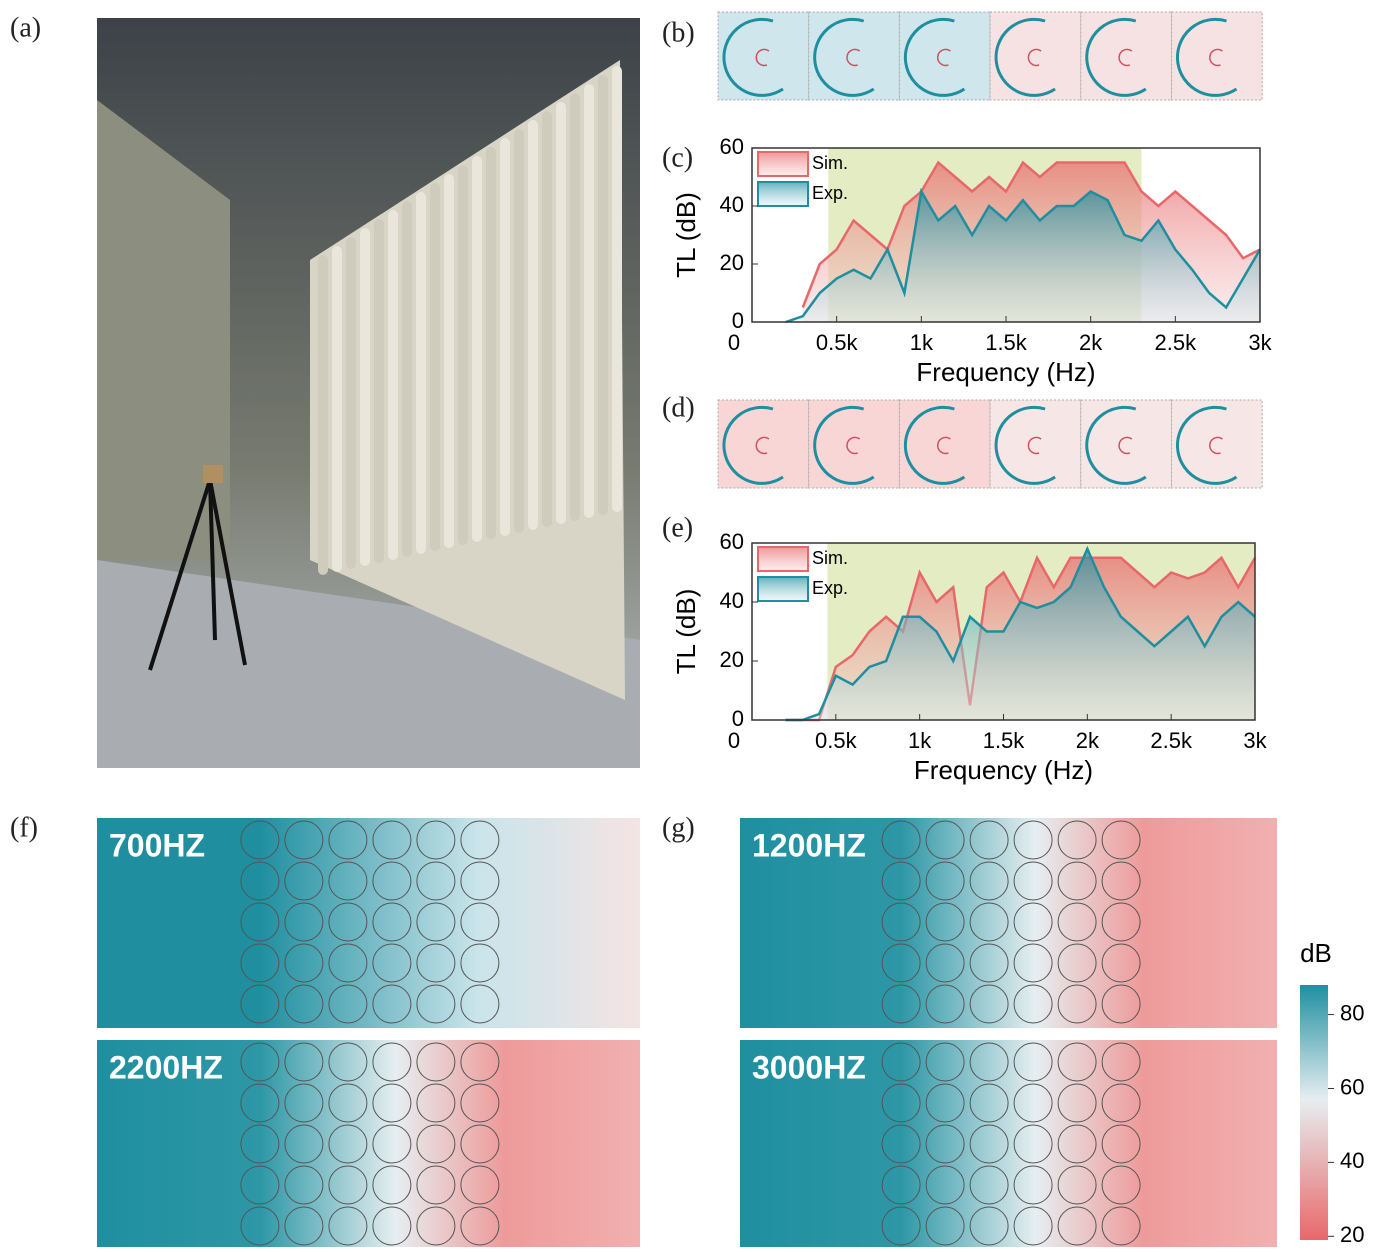 The width and height of the screenshot is (1387, 1252). Describe the element at coordinates (830, 558) in the screenshot. I see `legend-label: Sim.` at that location.